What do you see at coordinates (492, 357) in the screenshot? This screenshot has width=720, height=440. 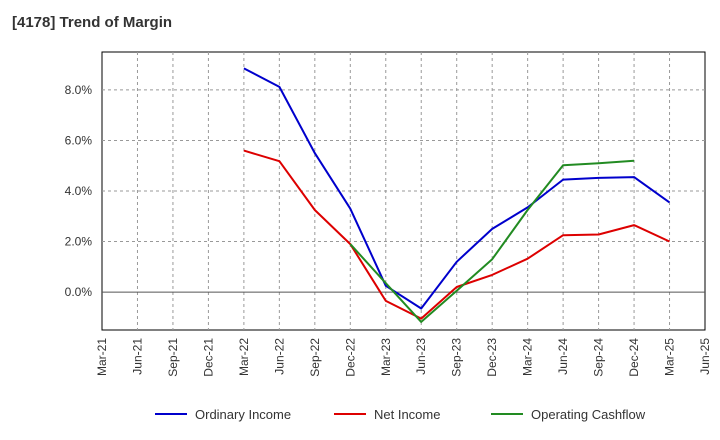 I see `x-tick-label: Dec-23` at bounding box center [492, 357].